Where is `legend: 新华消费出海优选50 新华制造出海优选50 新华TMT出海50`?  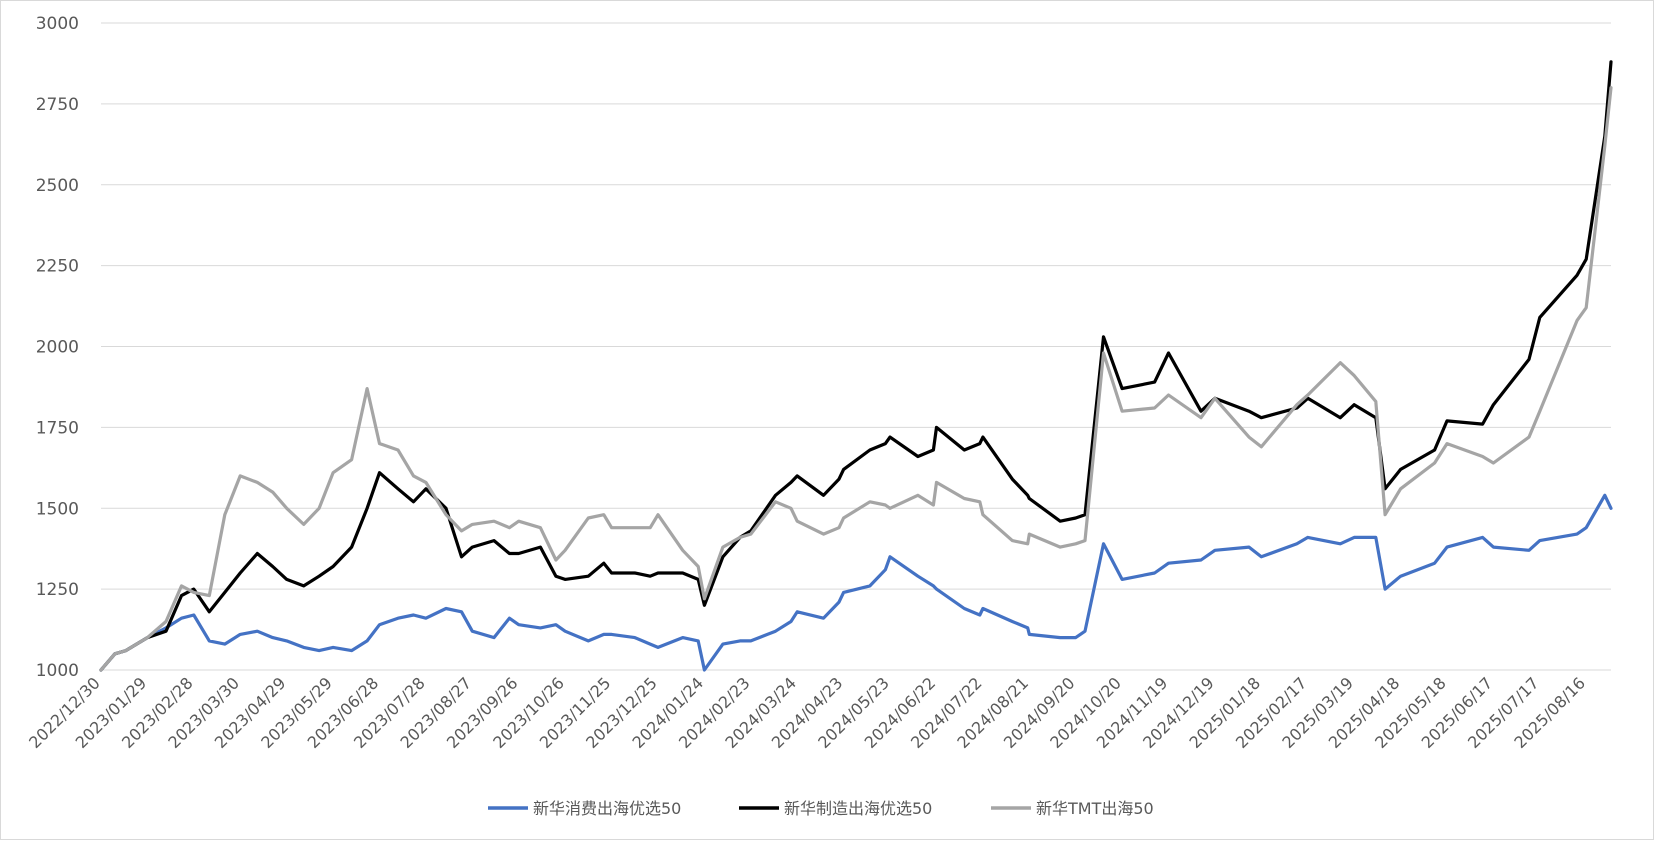 legend: 新华消费出海优选50 新华制造出海优选50 新华TMT出海50 is located at coordinates (821, 808).